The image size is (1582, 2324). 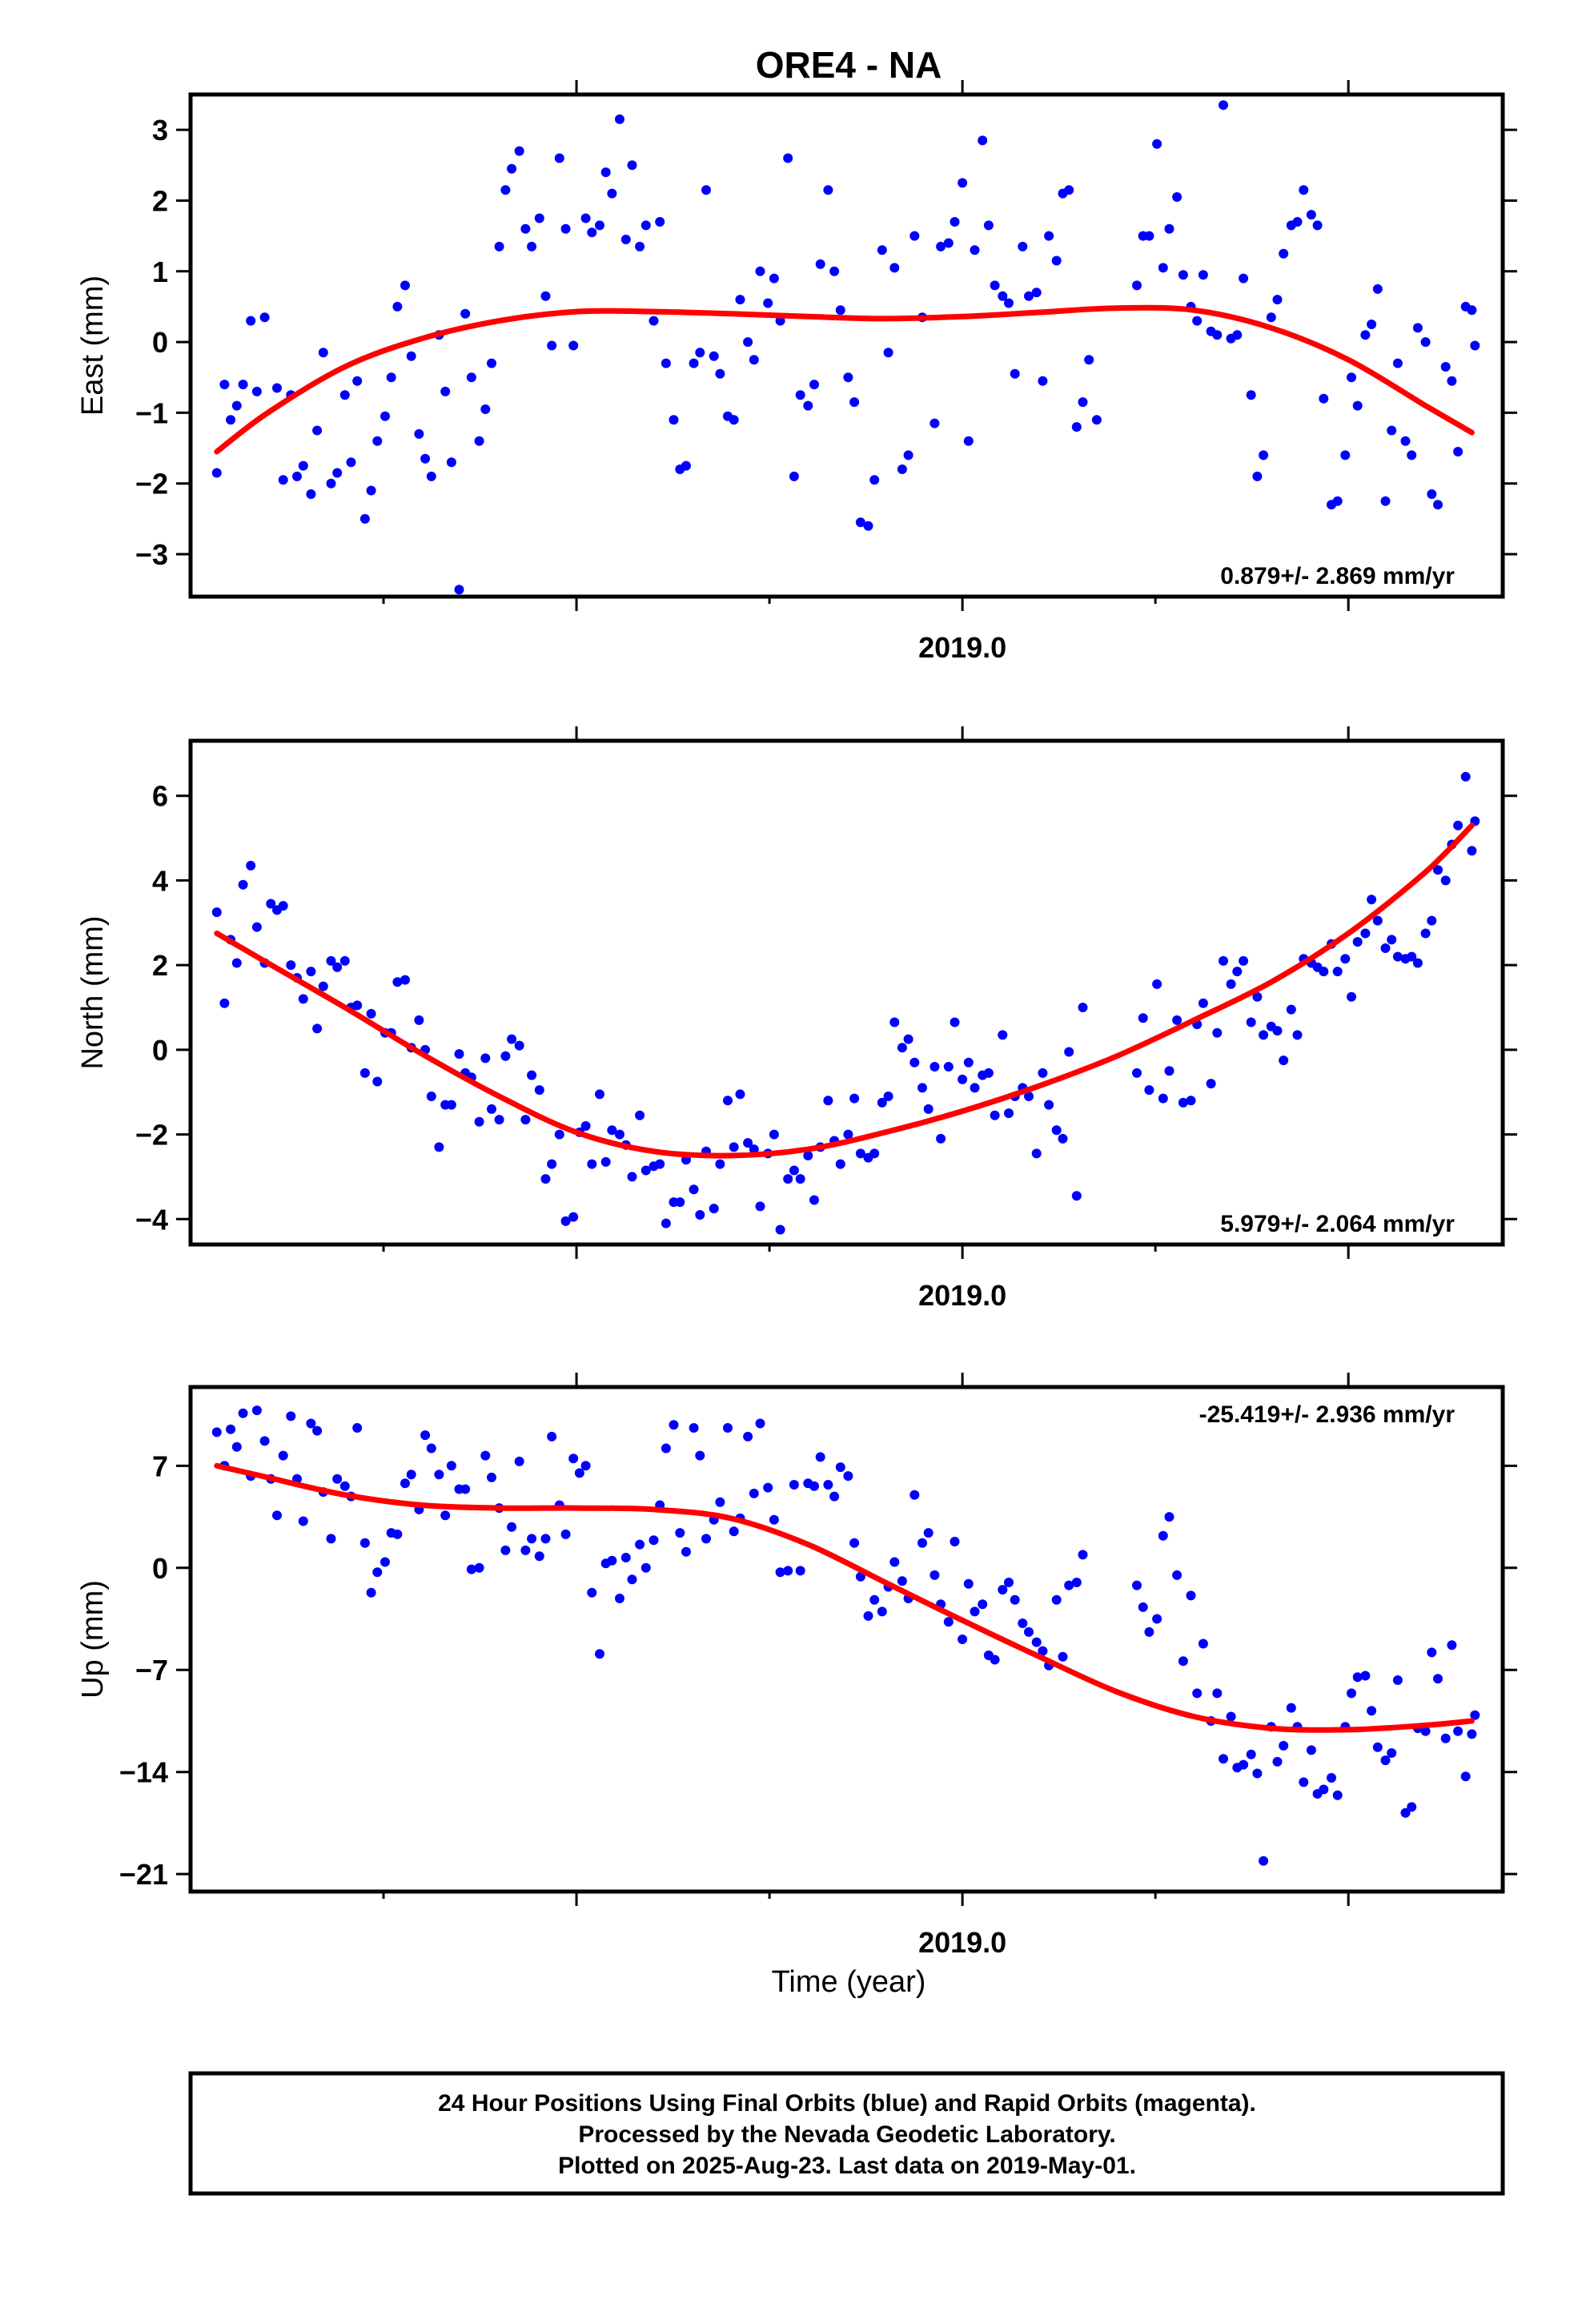 I want to click on y-tick-label: 6, so click(x=160, y=796).